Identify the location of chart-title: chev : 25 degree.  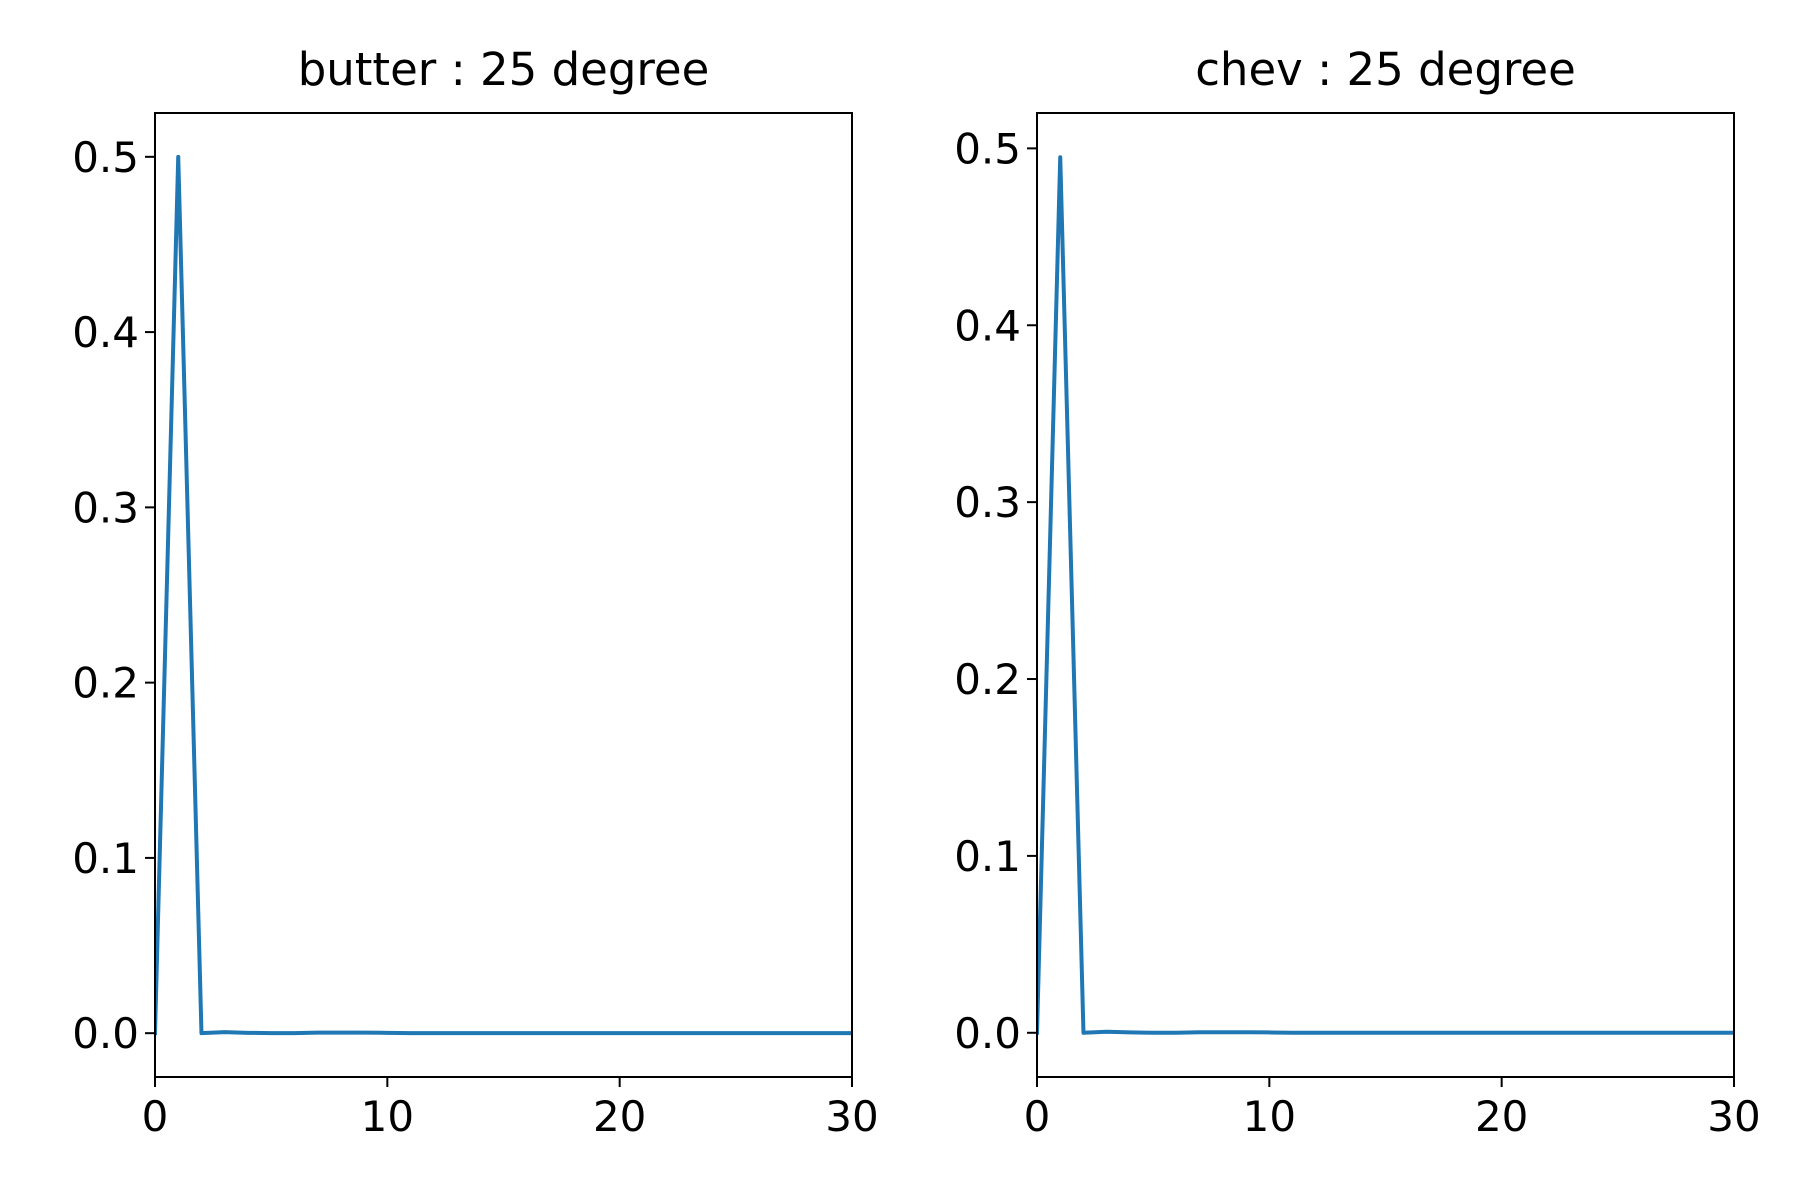
(1385, 69).